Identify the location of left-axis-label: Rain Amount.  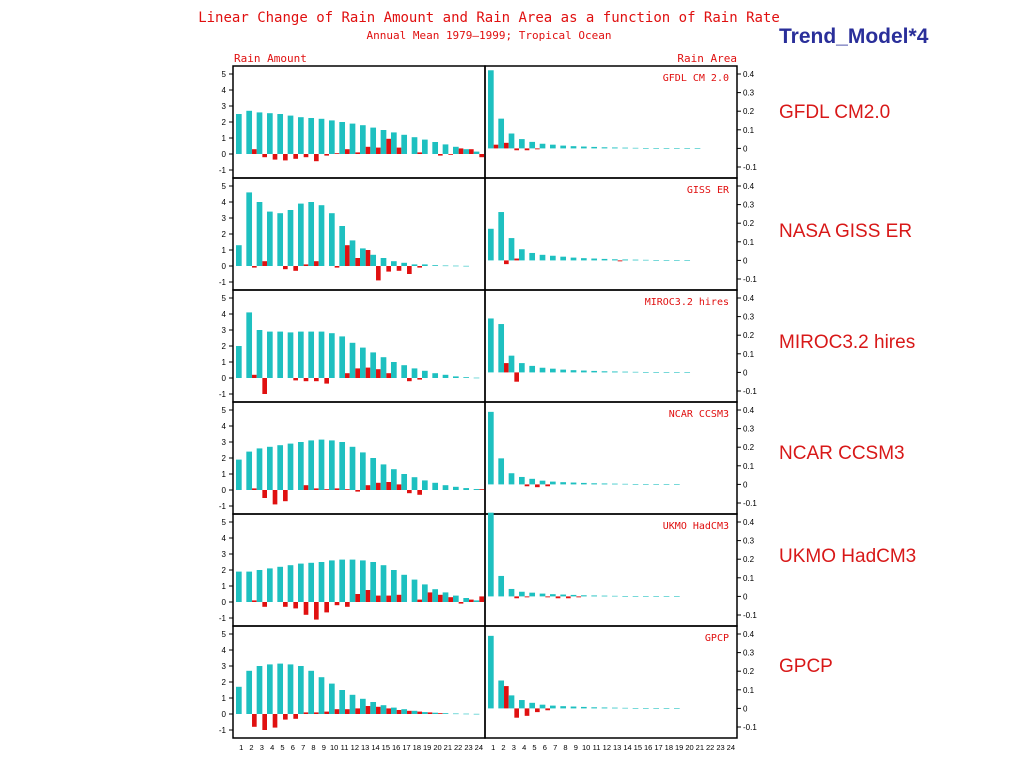
(270, 58).